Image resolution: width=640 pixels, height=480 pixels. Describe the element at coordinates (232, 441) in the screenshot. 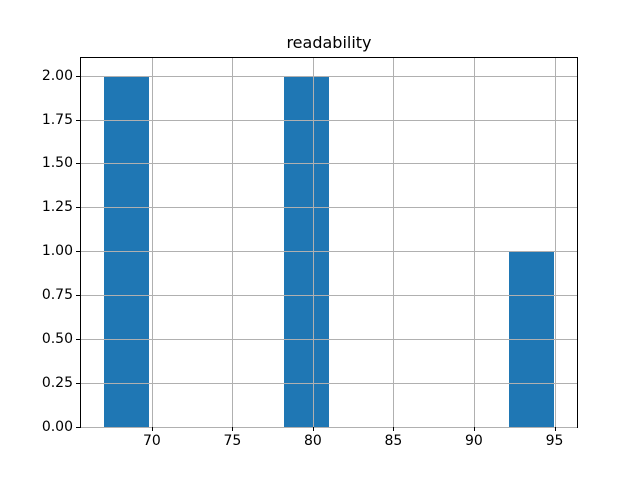

I see `x-tick-label: 75` at that location.